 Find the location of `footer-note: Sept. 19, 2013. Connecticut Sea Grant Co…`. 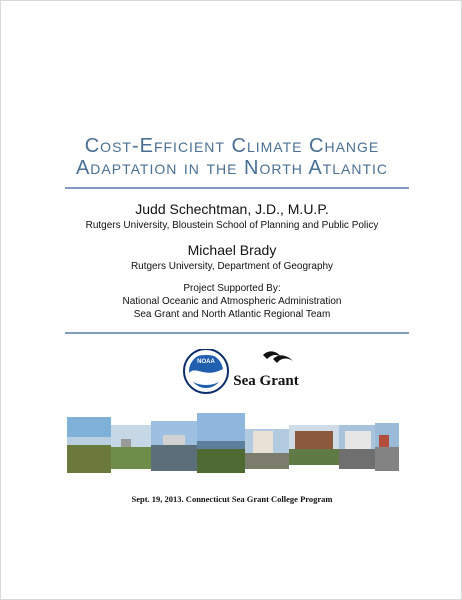

footer-note: Sept. 19, 2013. Connecticut Sea Grant Co… is located at coordinates (232, 499).